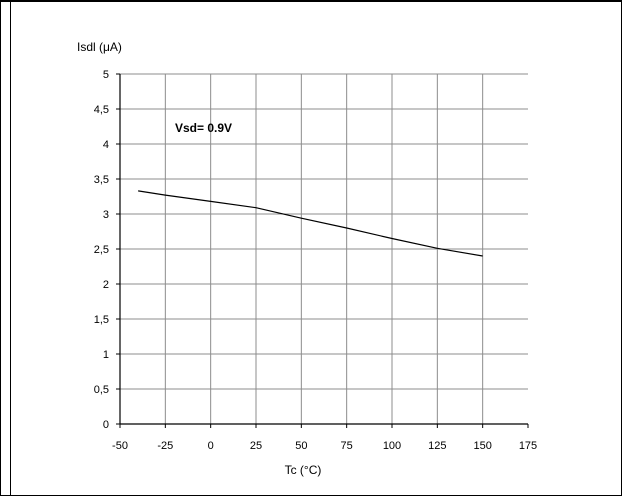 This screenshot has height=496, width=622. I want to click on series-group, so click(310, 223).